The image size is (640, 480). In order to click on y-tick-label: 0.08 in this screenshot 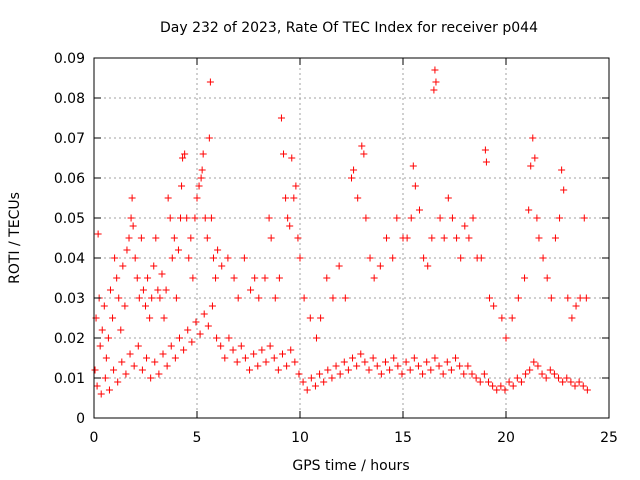, I will do `click(69, 99)`.